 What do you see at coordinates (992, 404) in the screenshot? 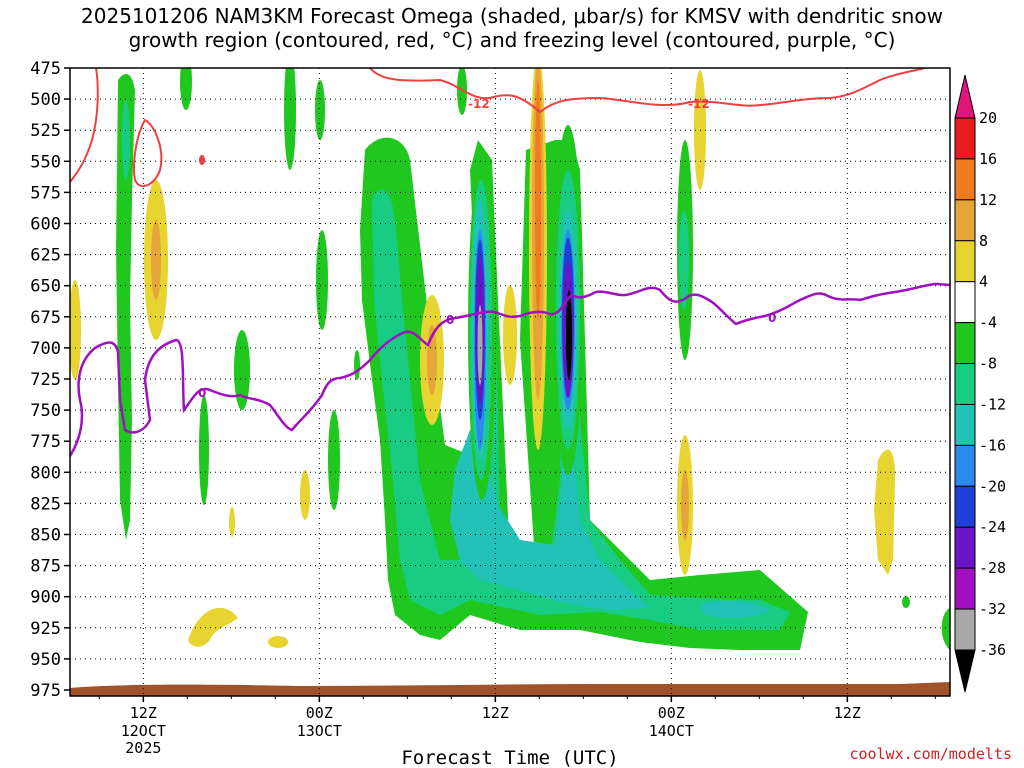
I see `colorbar-label: -12` at bounding box center [992, 404].